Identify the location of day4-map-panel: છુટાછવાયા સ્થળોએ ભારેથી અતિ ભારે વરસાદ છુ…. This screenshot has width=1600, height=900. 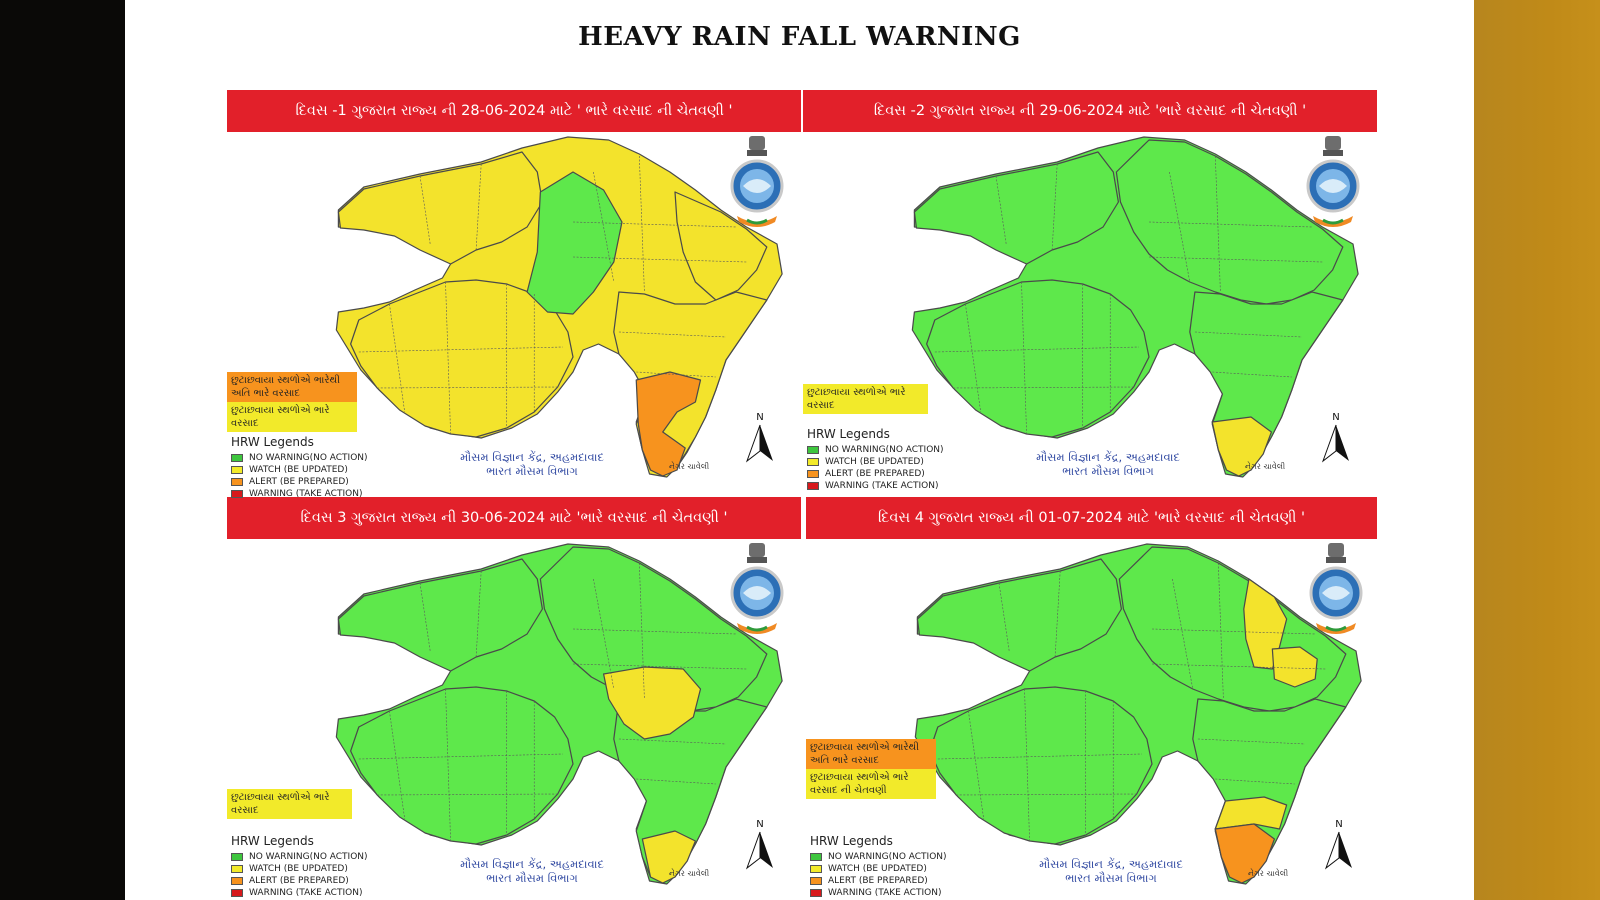
(1091, 719).